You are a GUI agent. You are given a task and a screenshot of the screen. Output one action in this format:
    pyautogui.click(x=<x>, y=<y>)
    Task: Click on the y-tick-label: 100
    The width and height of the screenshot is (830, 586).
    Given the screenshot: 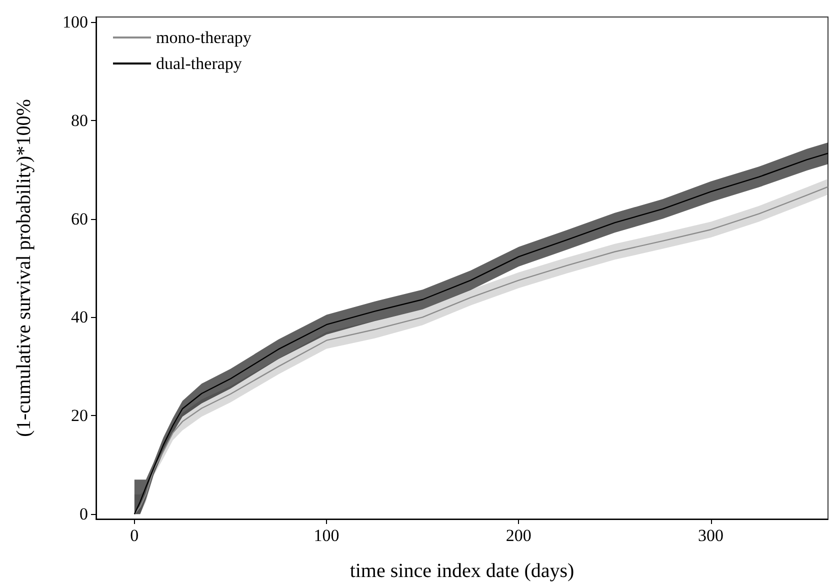 What is the action you would take?
    pyautogui.click(x=75, y=22)
    